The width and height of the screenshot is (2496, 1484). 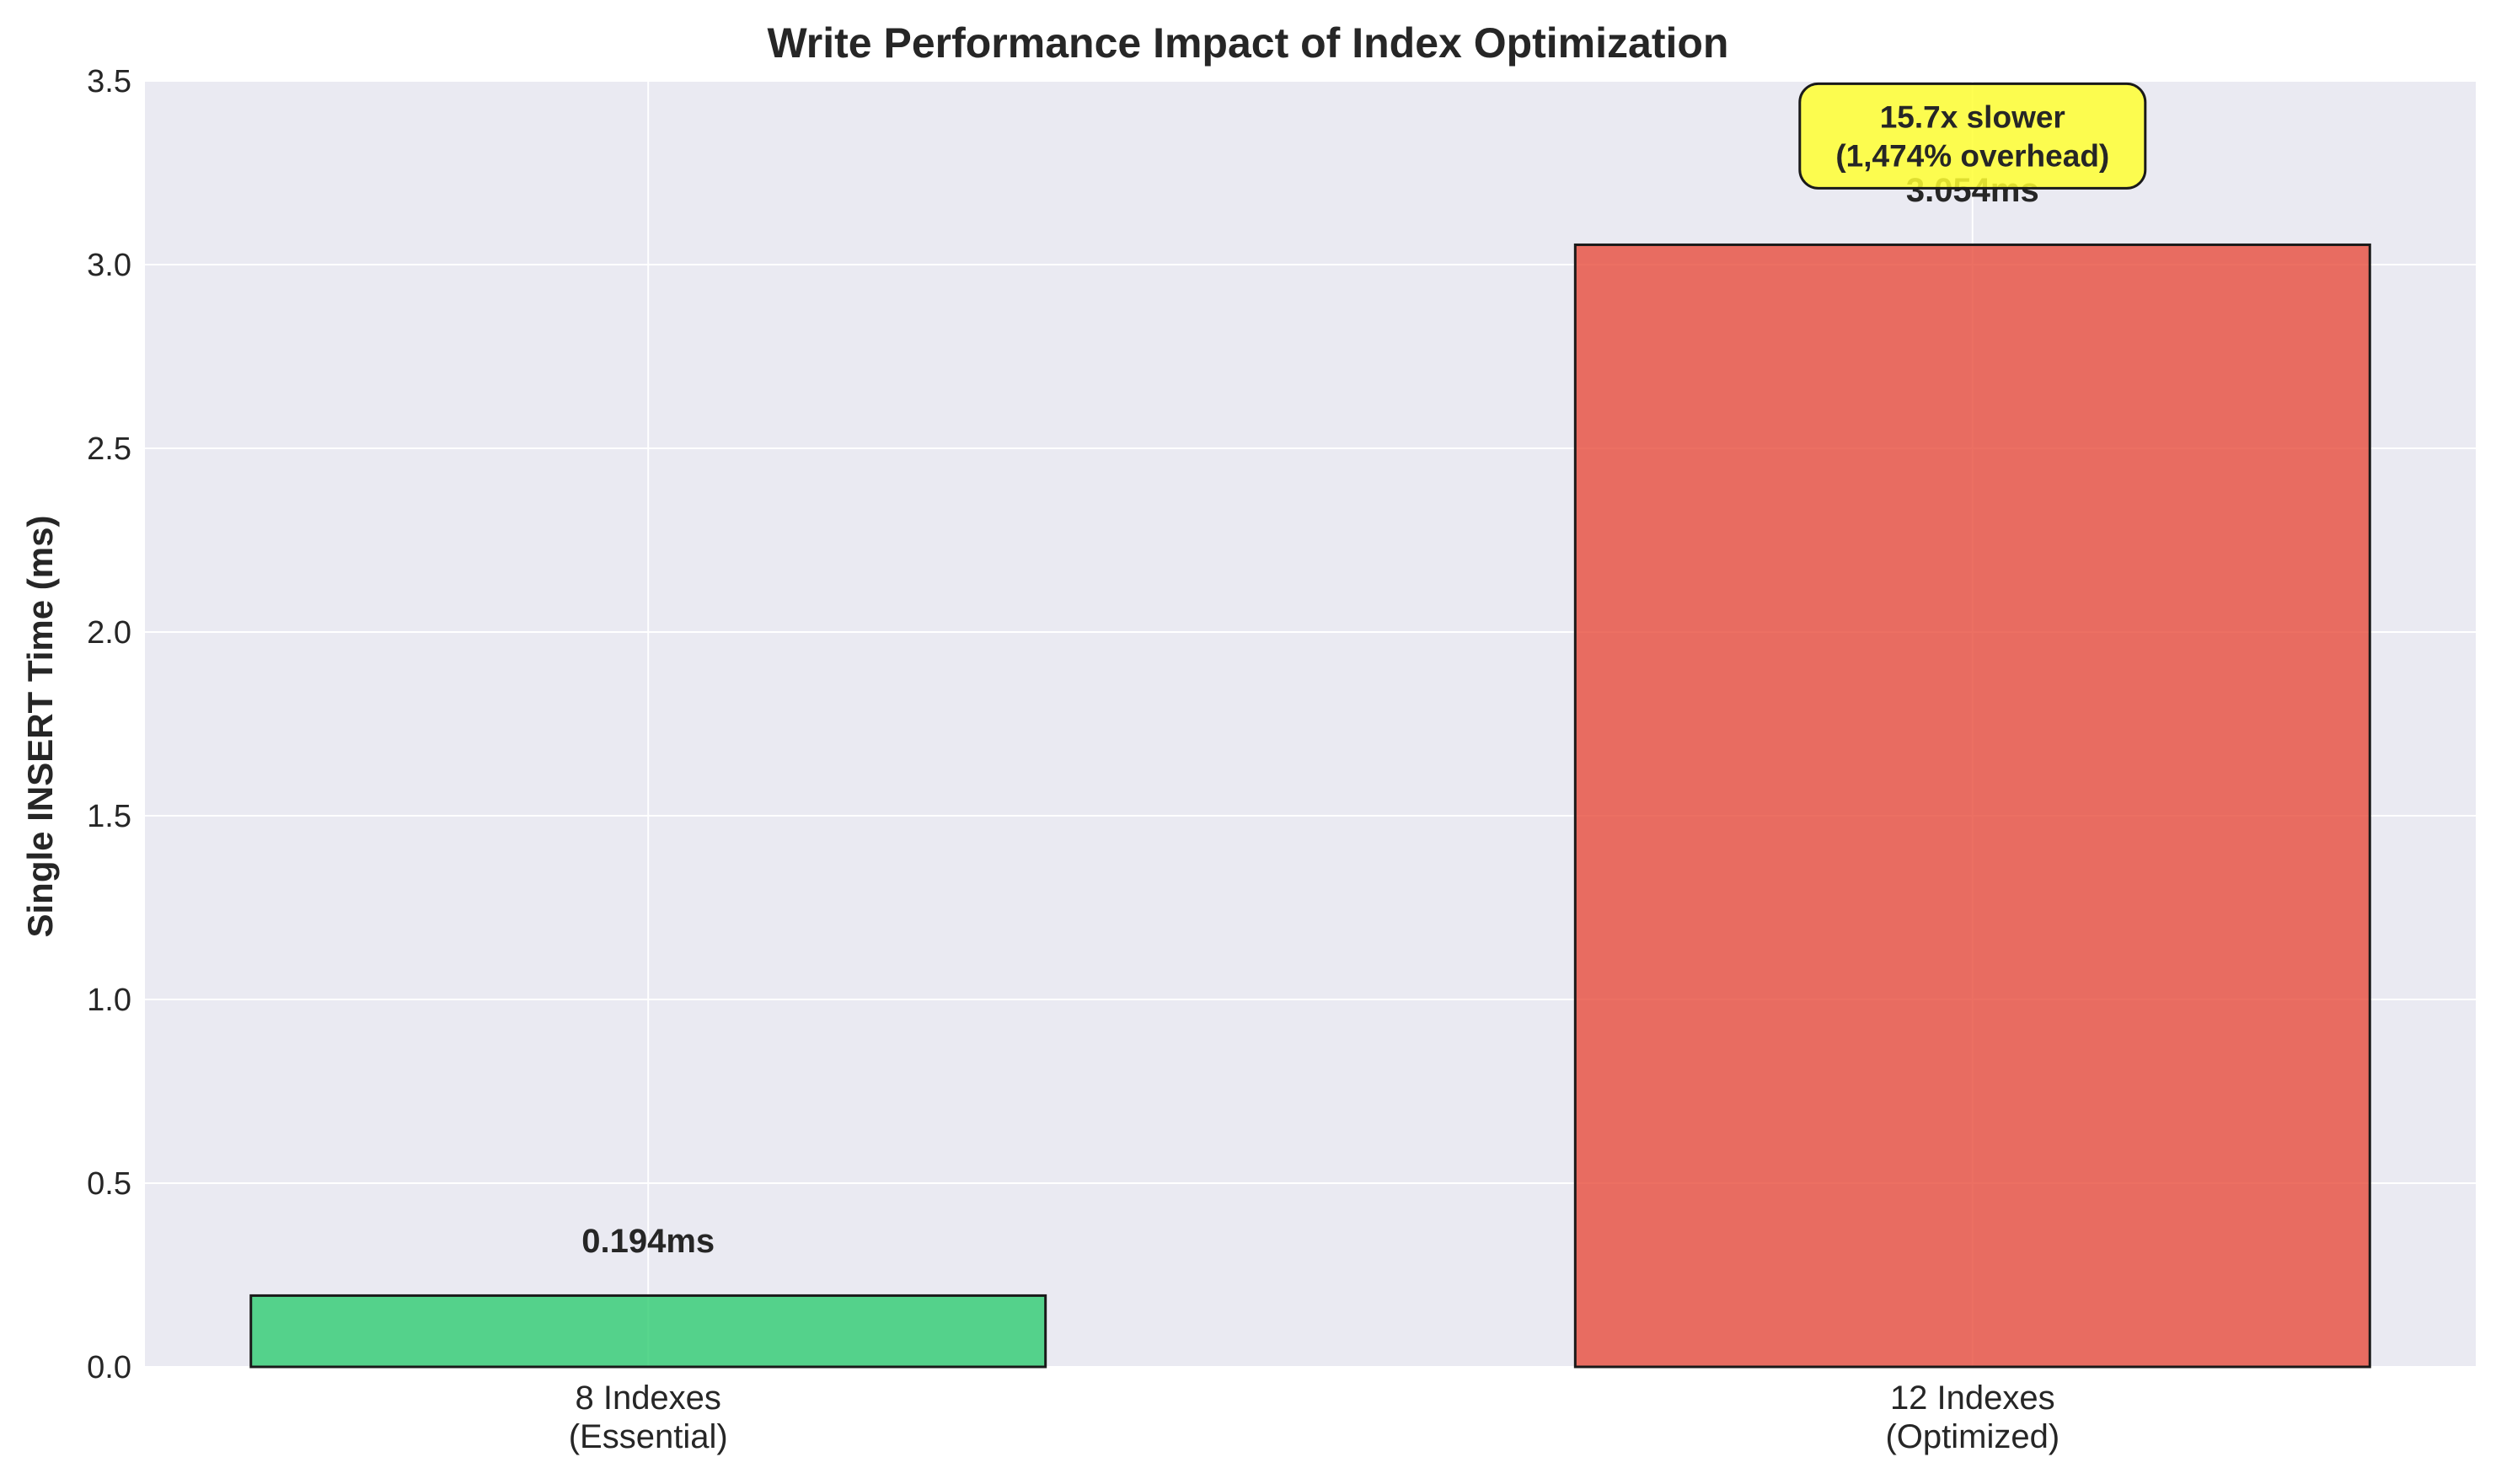 I want to click on x-tick-label: (Essential), so click(x=648, y=1437).